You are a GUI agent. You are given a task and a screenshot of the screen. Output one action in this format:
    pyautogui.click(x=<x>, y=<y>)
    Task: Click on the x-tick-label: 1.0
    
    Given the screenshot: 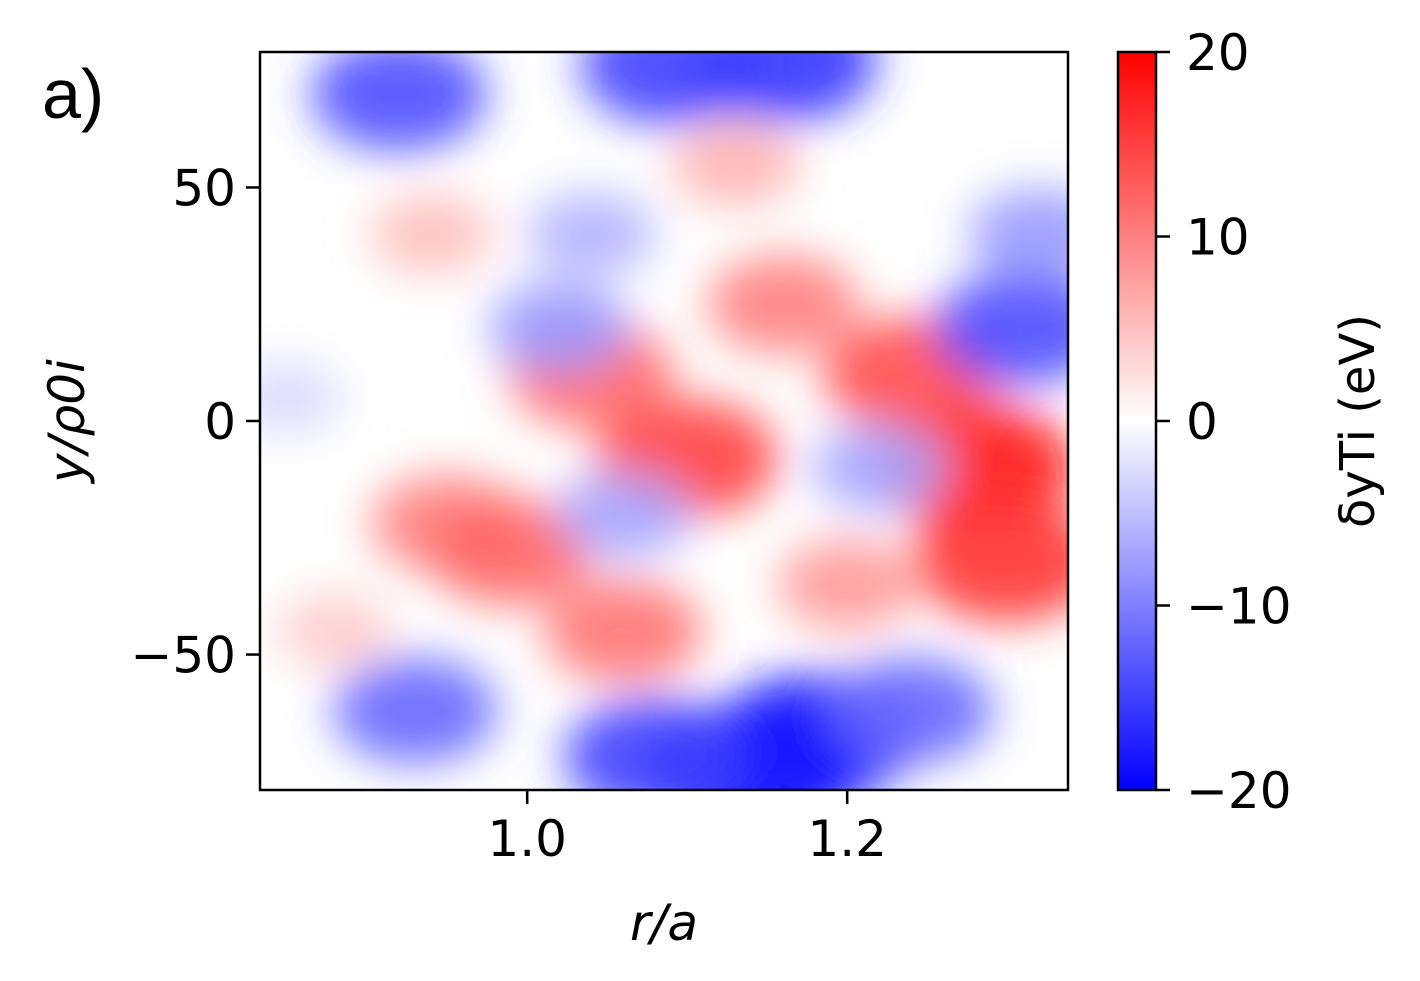 What is the action you would take?
    pyautogui.click(x=527, y=839)
    